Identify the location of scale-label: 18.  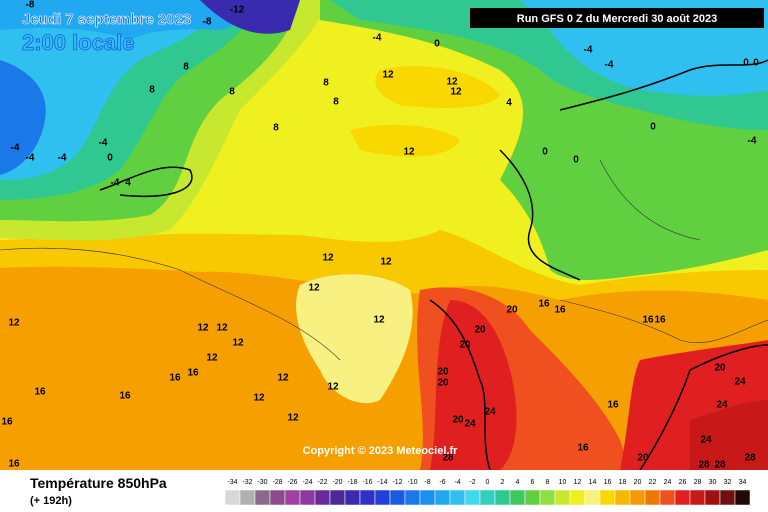
(623, 482).